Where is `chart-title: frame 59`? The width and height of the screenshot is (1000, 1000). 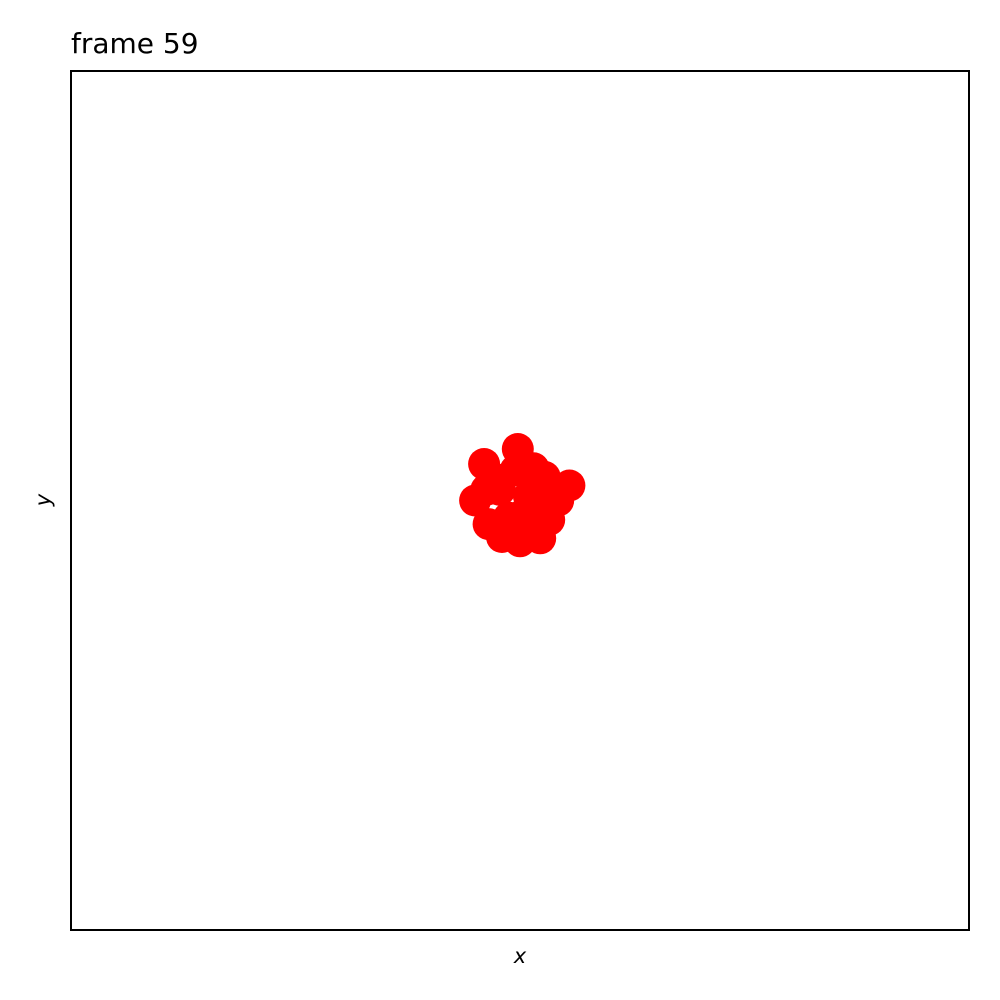 chart-title: frame 59 is located at coordinates (135, 43).